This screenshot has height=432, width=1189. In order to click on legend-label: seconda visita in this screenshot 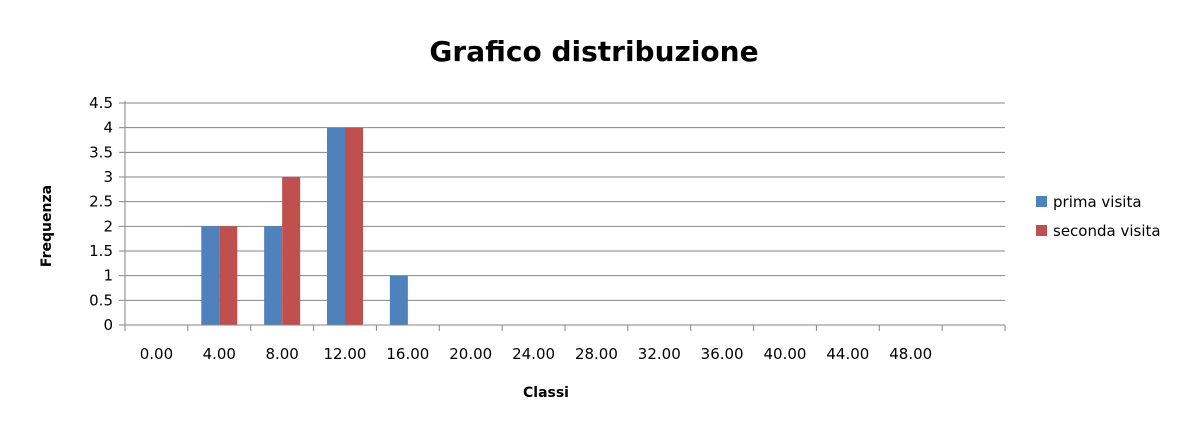, I will do `click(1107, 231)`.